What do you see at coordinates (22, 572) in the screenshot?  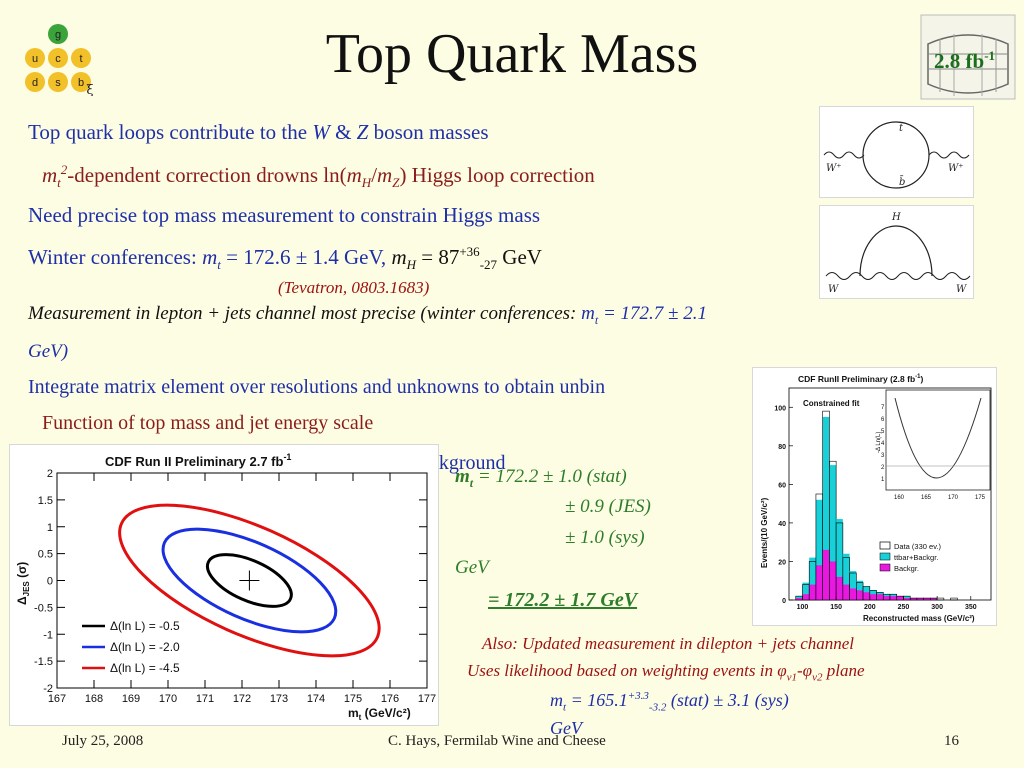 I see `ylabel-rest: (σ)` at bounding box center [22, 572].